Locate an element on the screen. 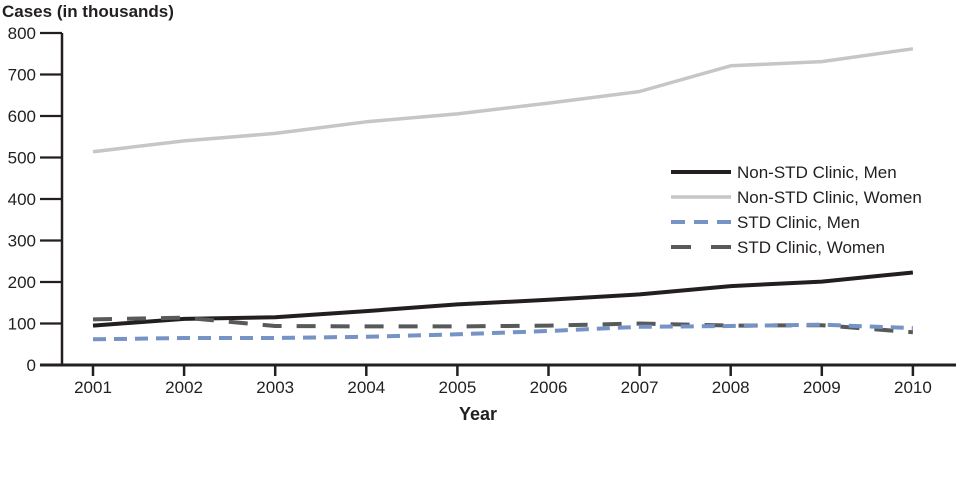 This screenshot has height=488, width=960. x-tick-label: 2006 is located at coordinates (549, 387).